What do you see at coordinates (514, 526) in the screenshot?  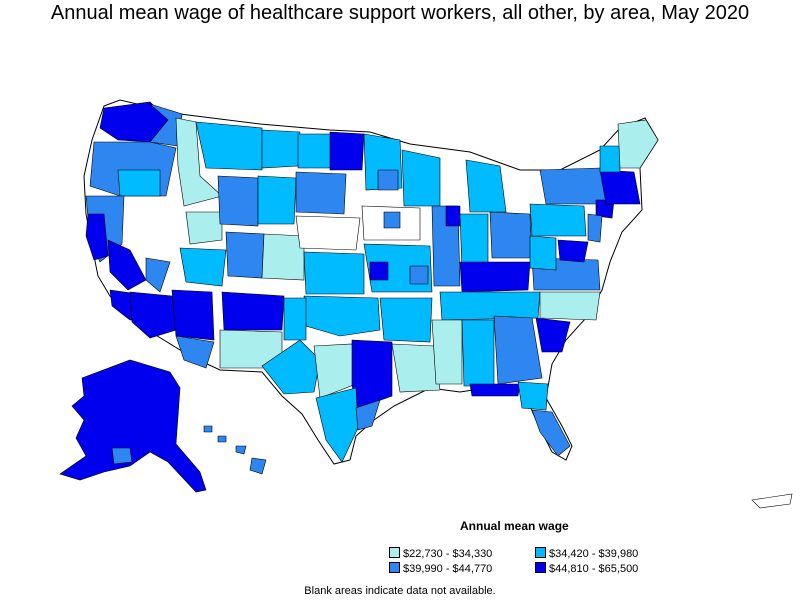 I see `legend-title: Annual mean wage` at bounding box center [514, 526].